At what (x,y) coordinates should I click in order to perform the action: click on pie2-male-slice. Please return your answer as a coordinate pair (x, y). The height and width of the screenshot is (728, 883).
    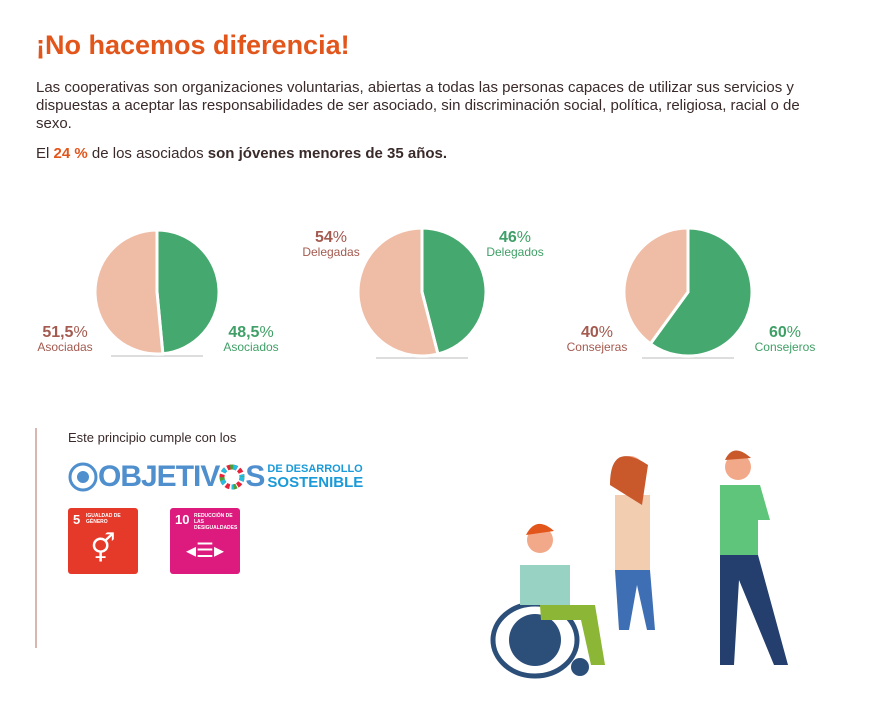
    Looking at the image, I should click on (454, 291).